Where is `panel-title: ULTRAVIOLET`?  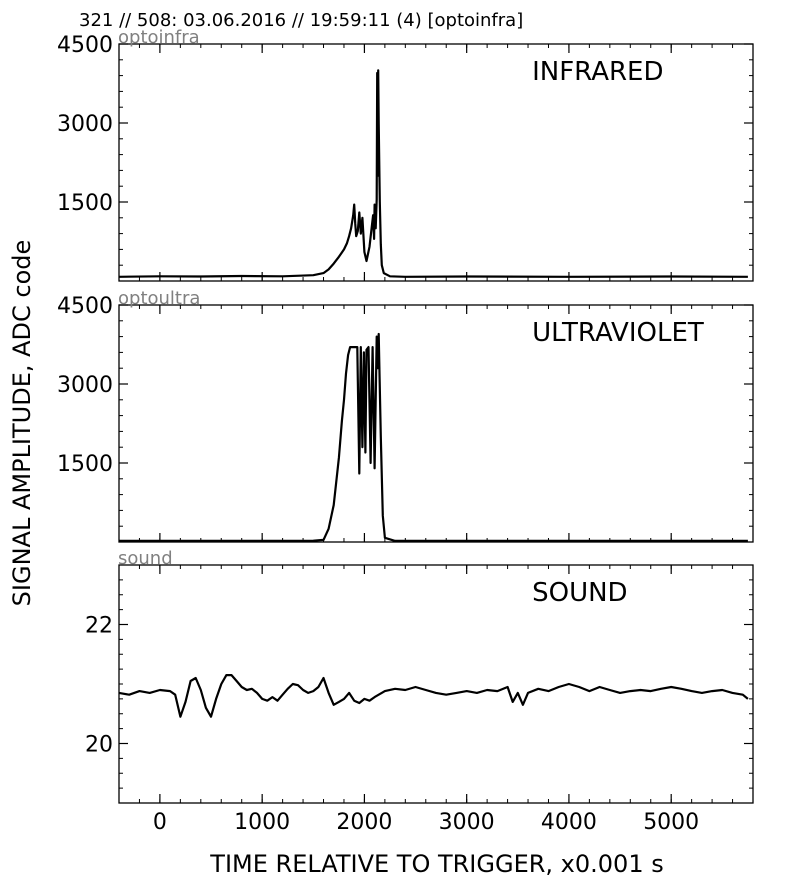
panel-title: ULTRAVIOLET is located at coordinates (618, 333).